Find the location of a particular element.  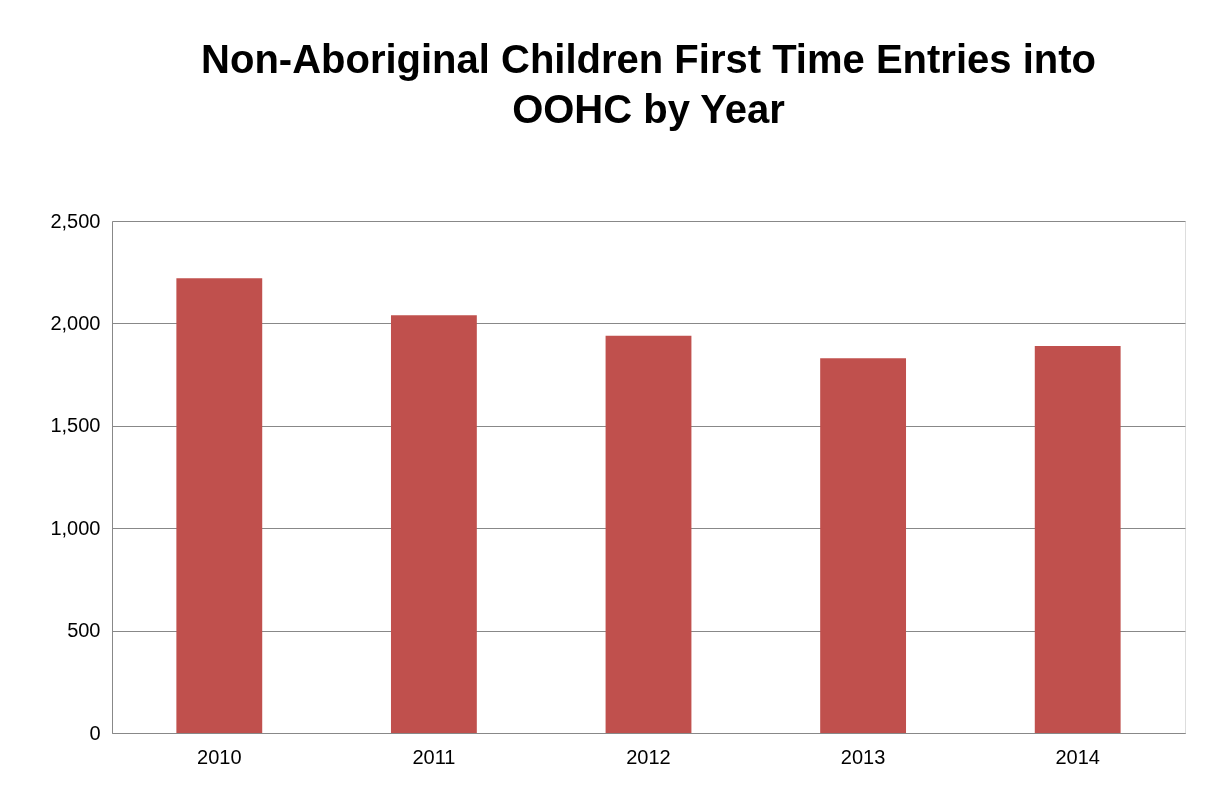

y-tick-label: 2,000 is located at coordinates (75, 322).